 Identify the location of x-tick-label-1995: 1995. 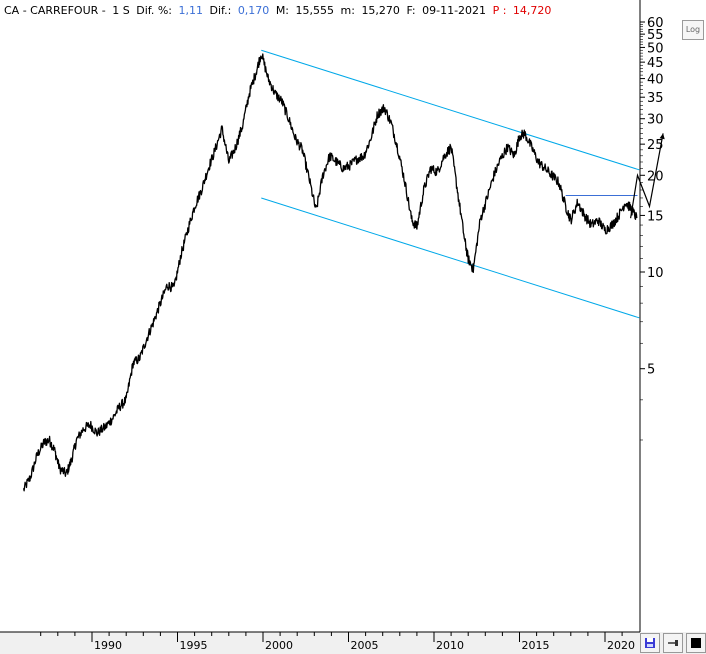
(194, 645).